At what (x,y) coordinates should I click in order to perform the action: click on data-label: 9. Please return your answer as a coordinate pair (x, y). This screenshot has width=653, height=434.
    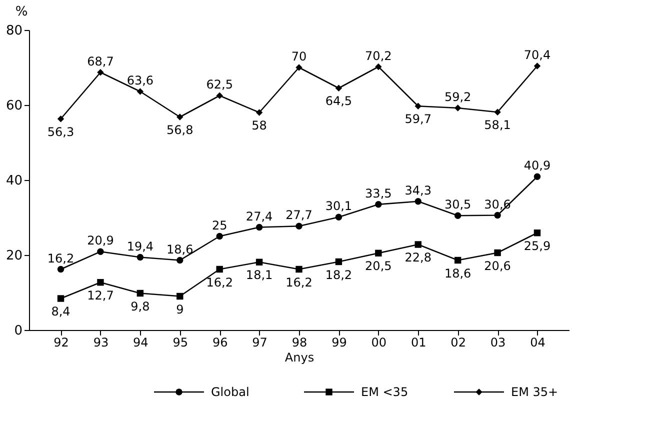
    Looking at the image, I should click on (180, 309).